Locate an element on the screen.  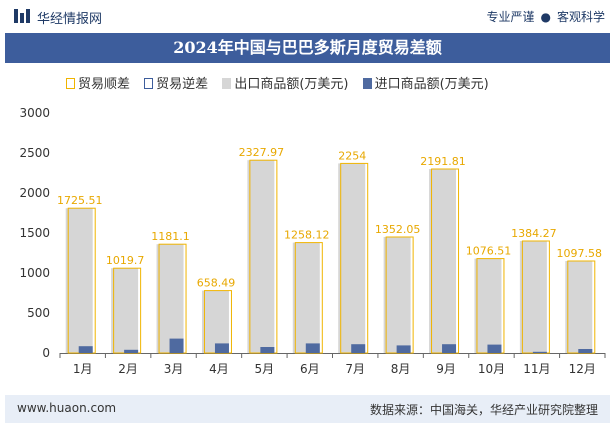
surplus-value-label: 1097.58 is located at coordinates (580, 253).